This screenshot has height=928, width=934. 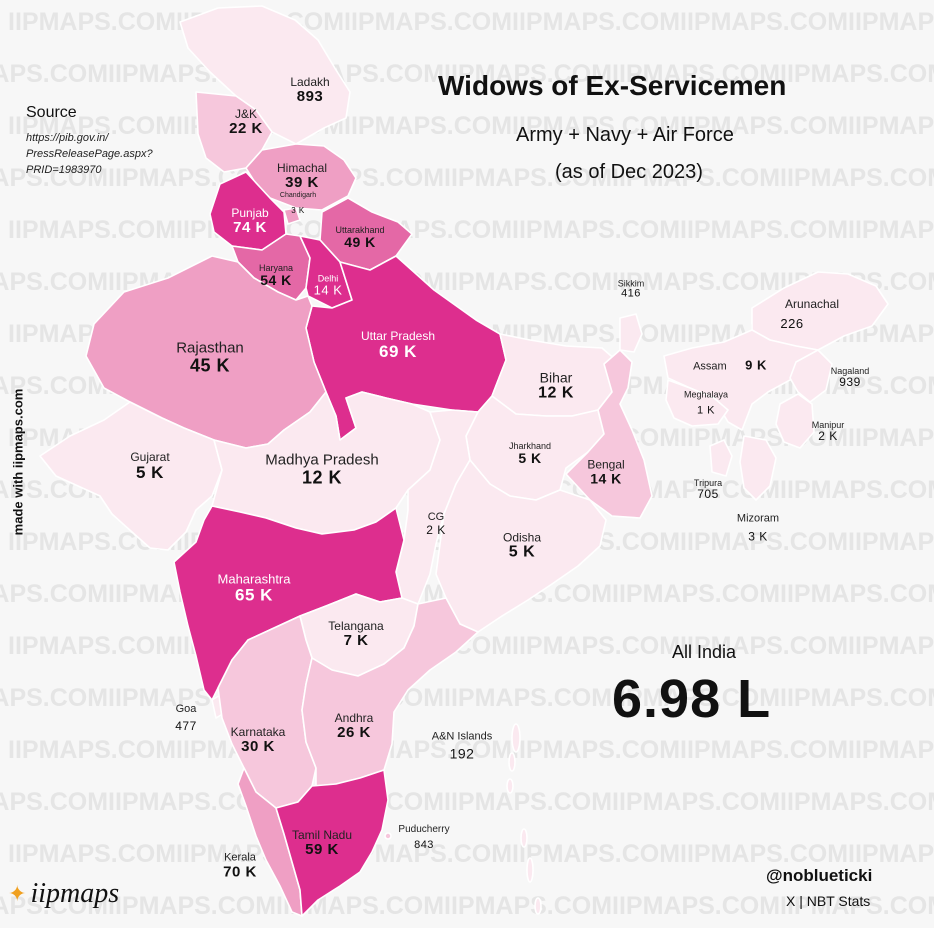 What do you see at coordinates (258, 746) in the screenshot?
I see `state-value: 30 K` at bounding box center [258, 746].